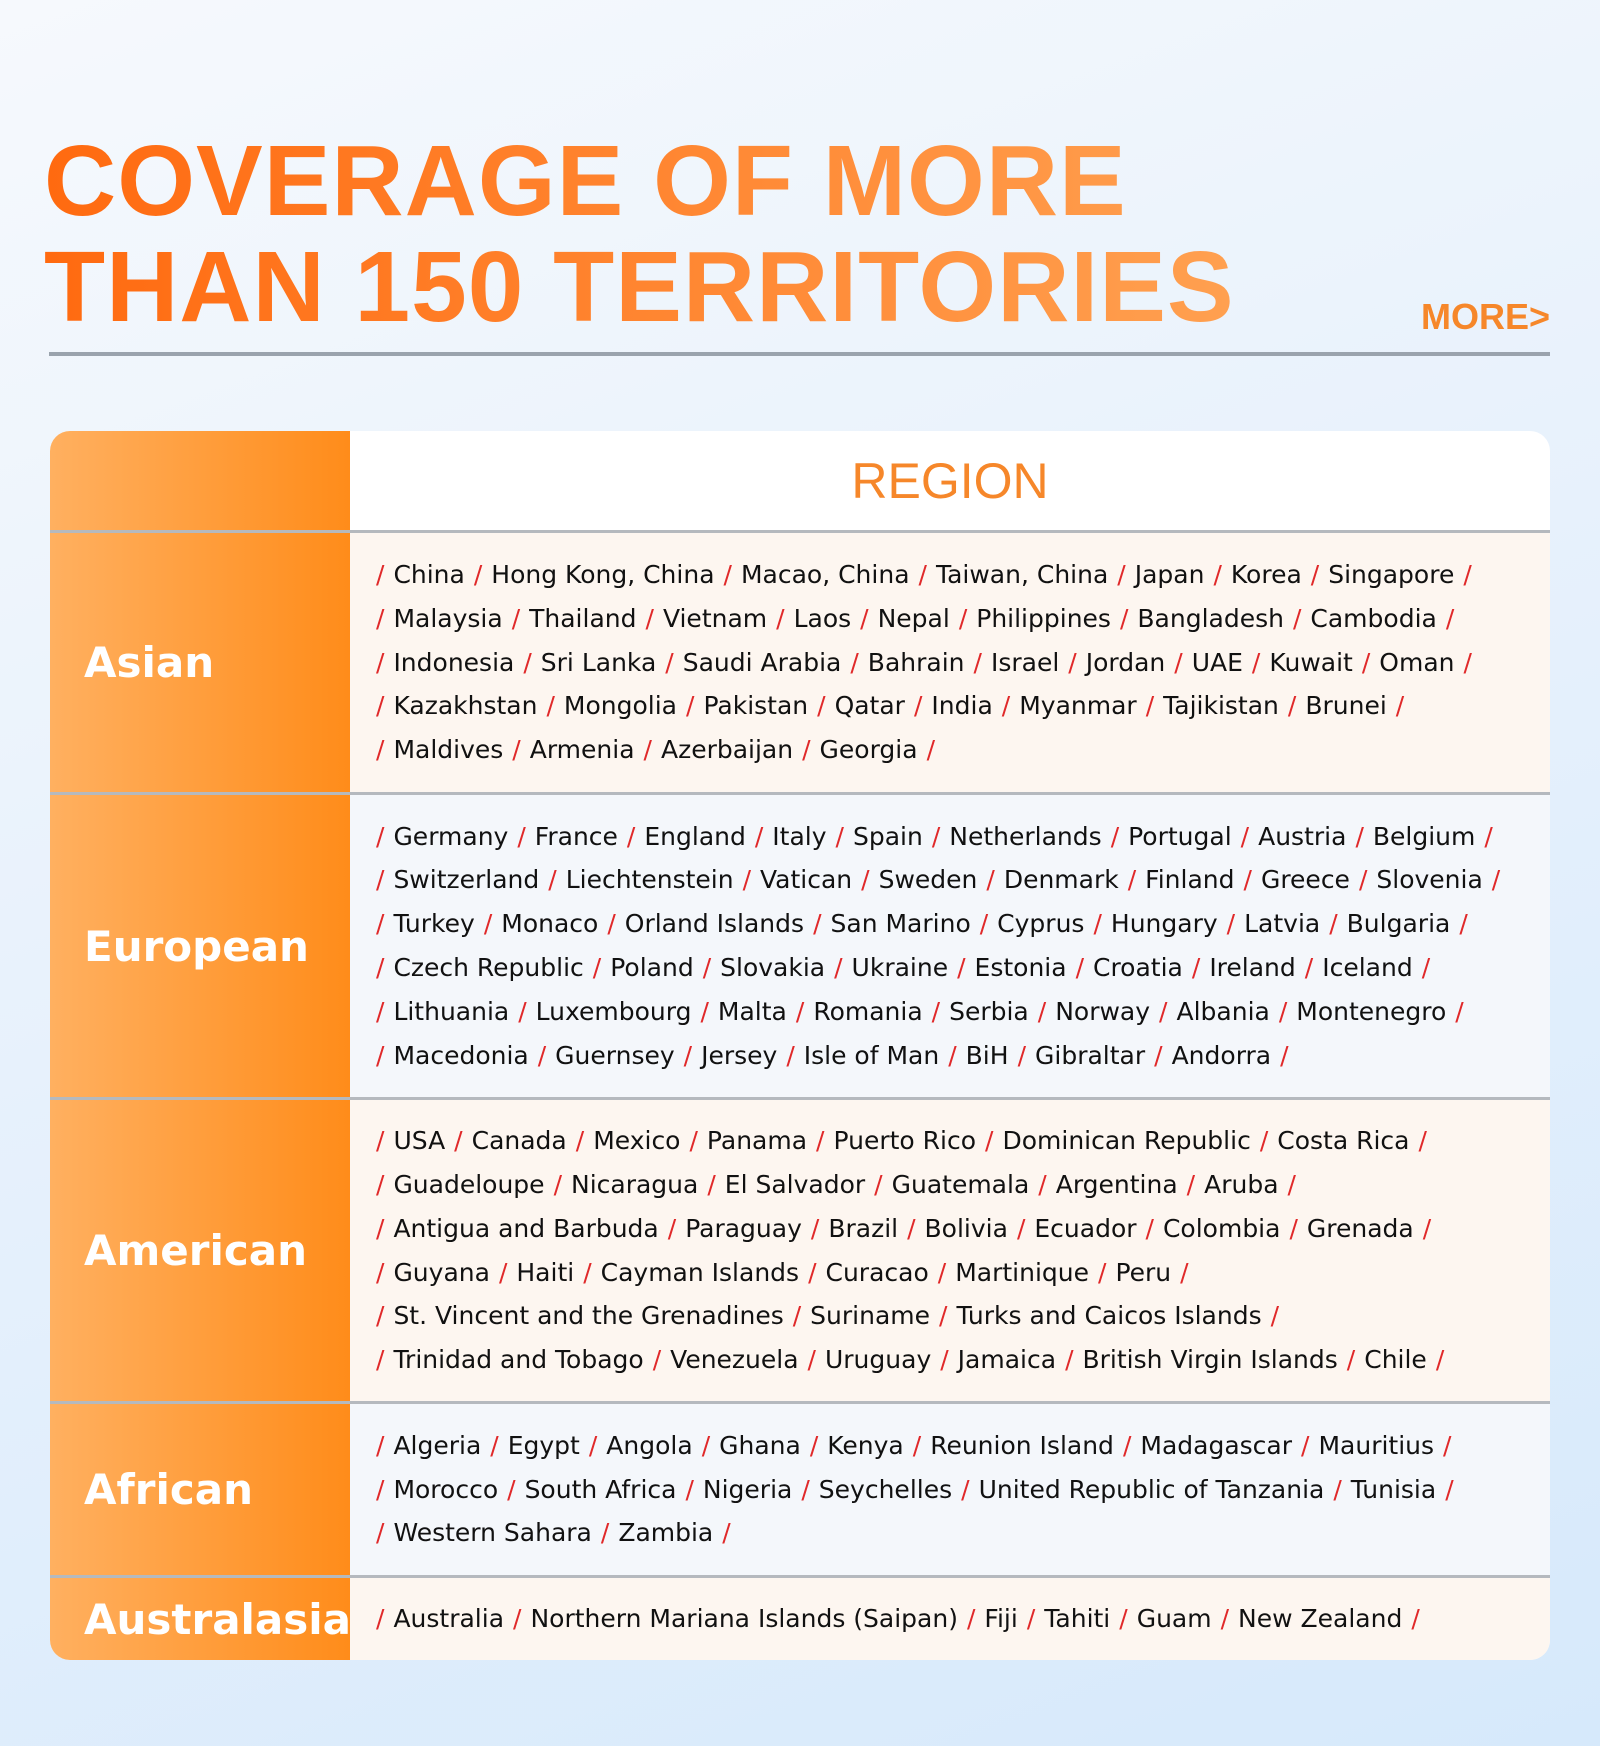 This screenshot has width=1600, height=1746. What do you see at coordinates (1216, 1445) in the screenshot?
I see `country: Madagascar` at bounding box center [1216, 1445].